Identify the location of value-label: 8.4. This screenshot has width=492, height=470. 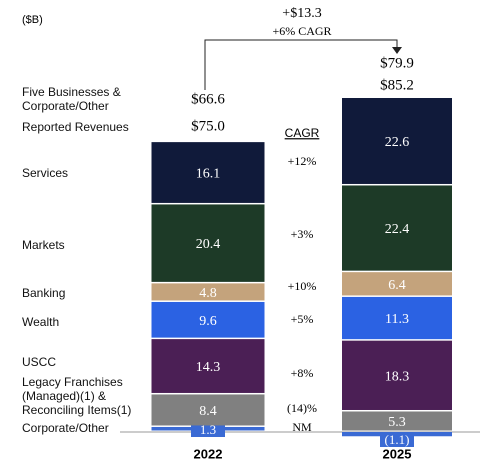
(208, 411).